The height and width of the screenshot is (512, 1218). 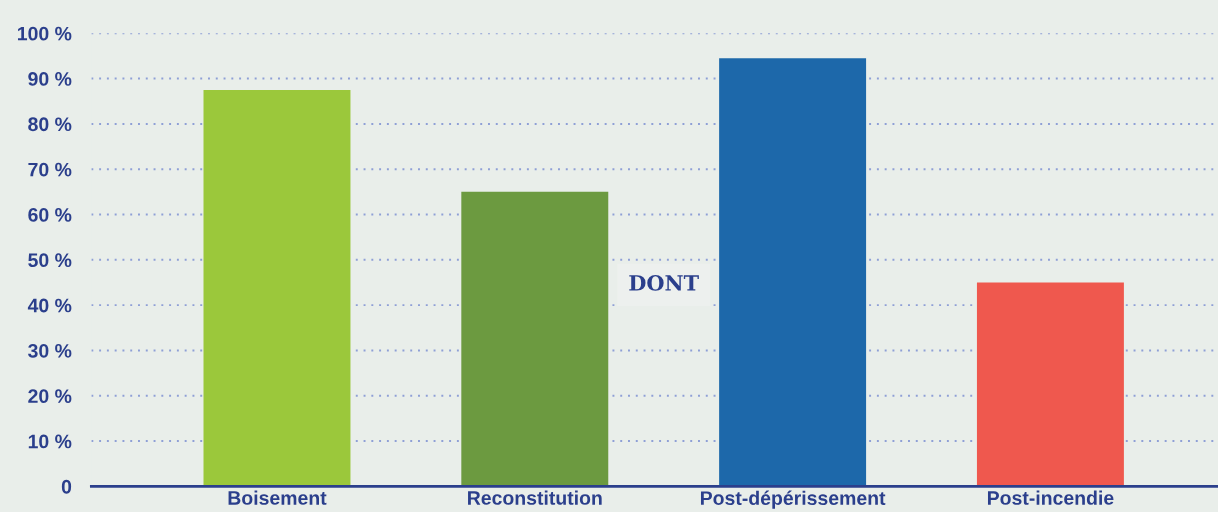 I want to click on x-tick-label: Reconstitution, so click(x=535, y=497).